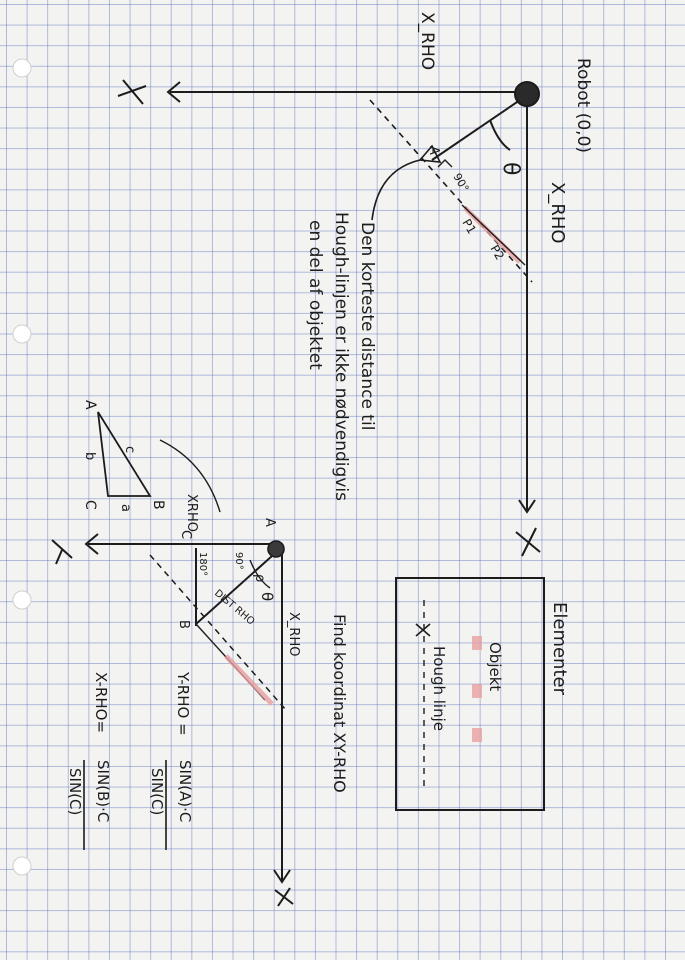  Describe the element at coordinates (445, 163) in the screenshot. I see `right-angle-mark` at that location.